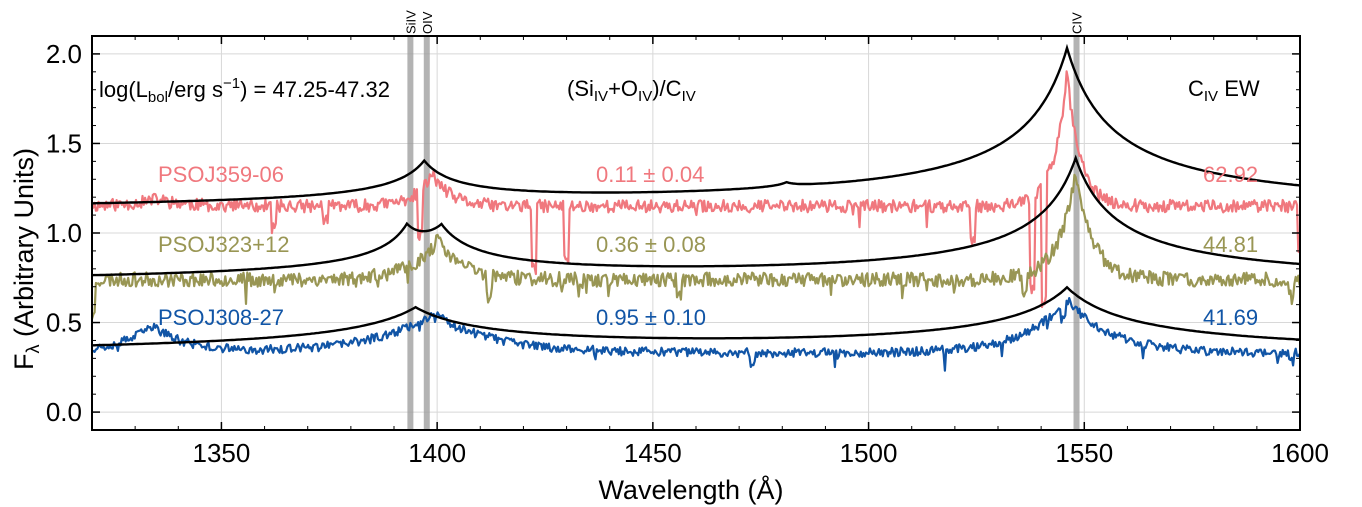 This screenshot has width=1362, height=507. I want to click on lbol-end: ) = 47.25-47.32, so click(315, 89).